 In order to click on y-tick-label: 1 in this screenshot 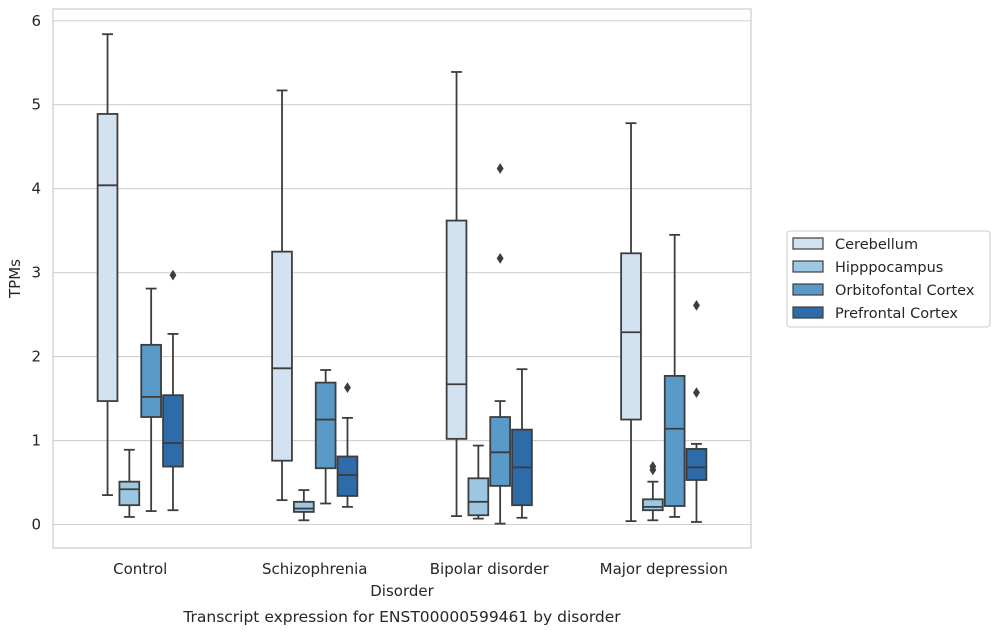, I will do `click(36, 441)`.